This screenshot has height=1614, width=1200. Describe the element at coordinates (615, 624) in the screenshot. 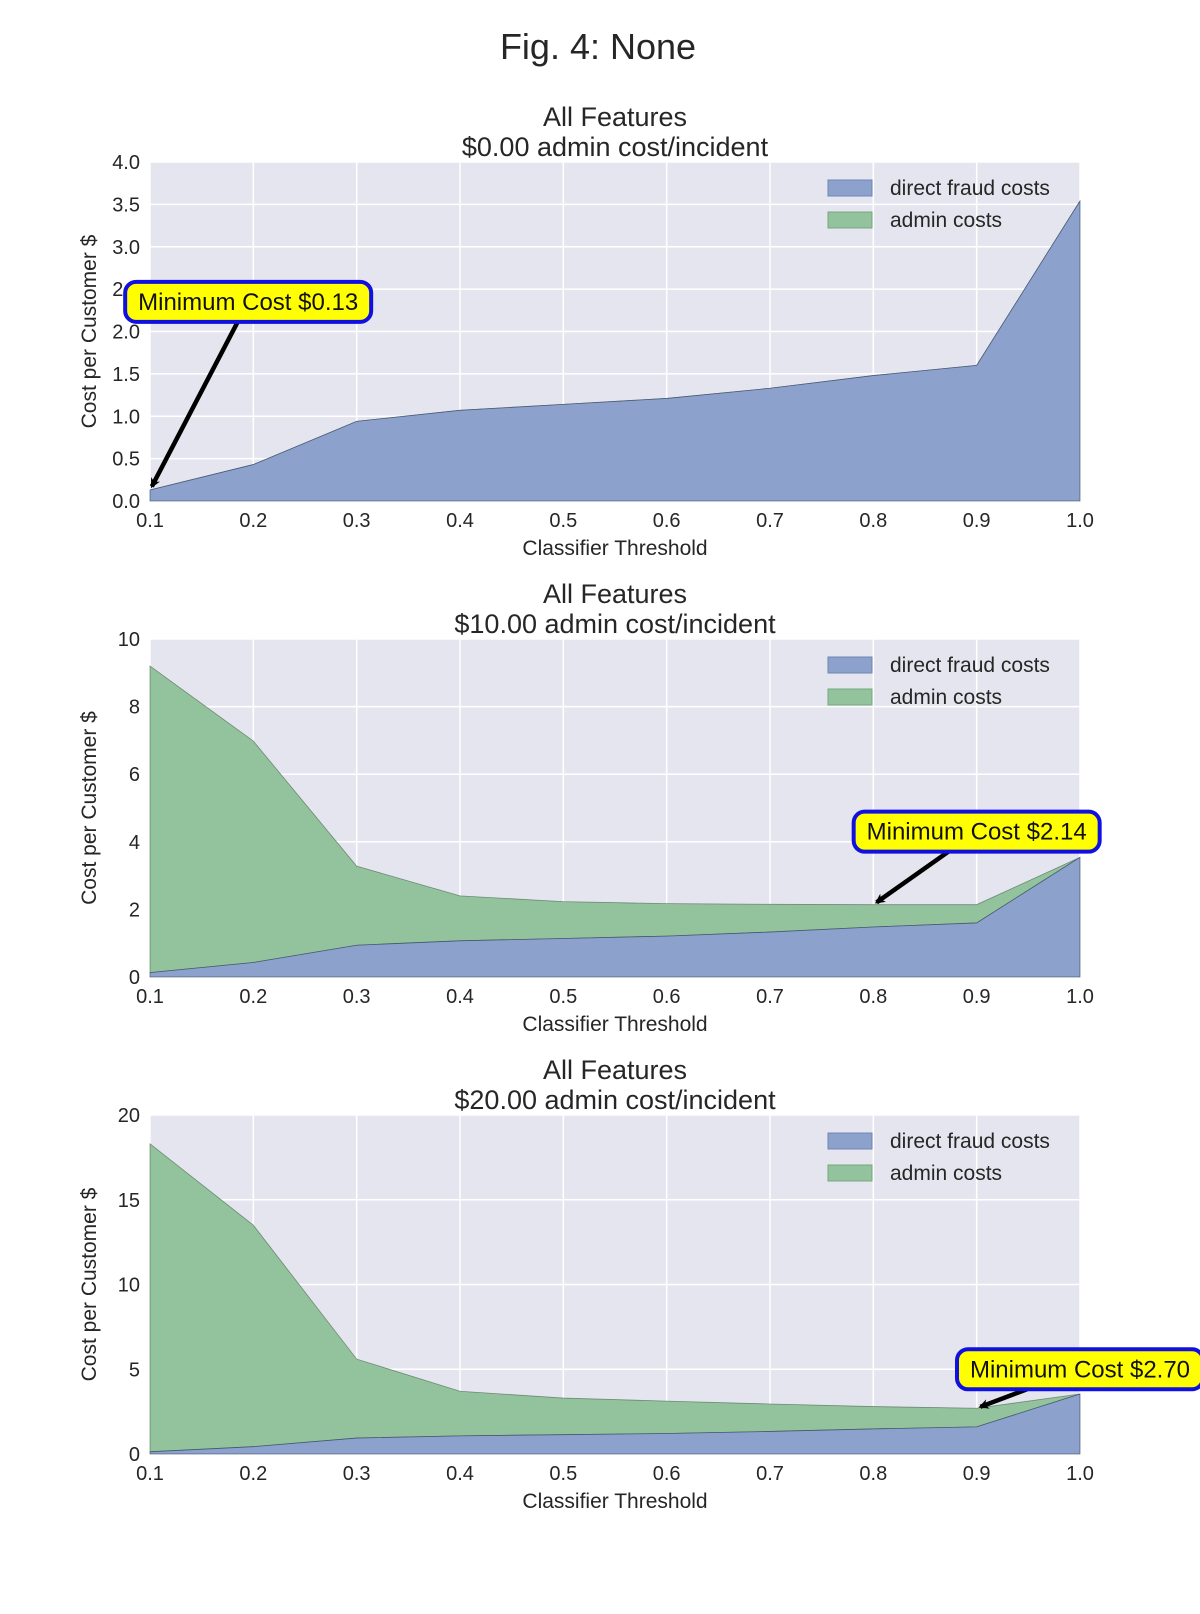

I see `chart-subtitle: $10.00 admin cost/incident` at that location.